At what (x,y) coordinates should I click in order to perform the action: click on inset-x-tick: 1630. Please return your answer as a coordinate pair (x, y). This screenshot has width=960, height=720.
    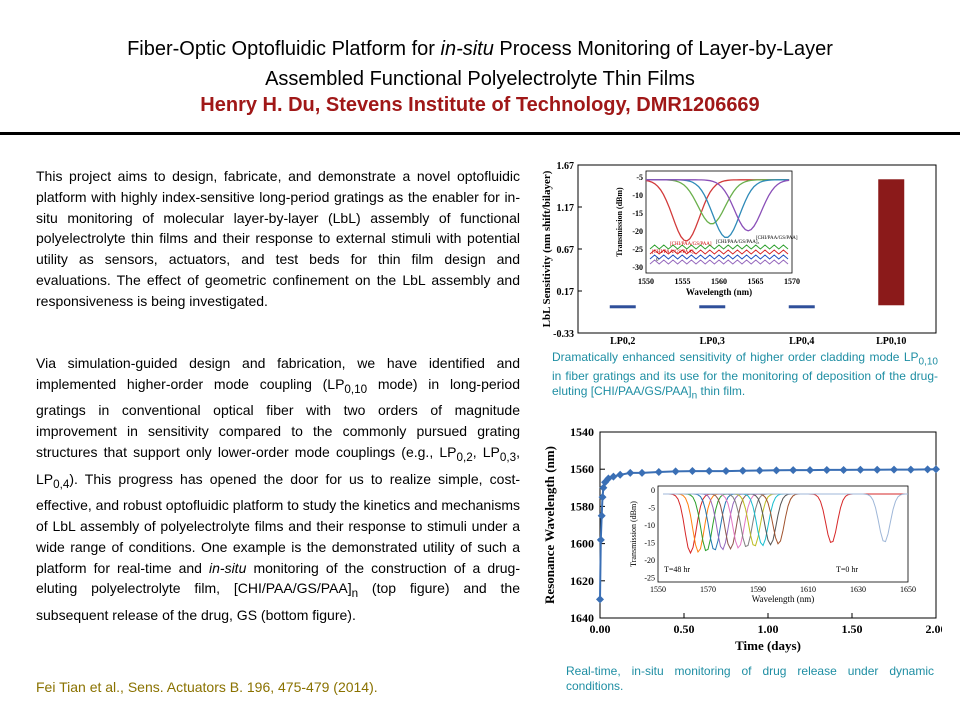
    Looking at the image, I should click on (858, 589).